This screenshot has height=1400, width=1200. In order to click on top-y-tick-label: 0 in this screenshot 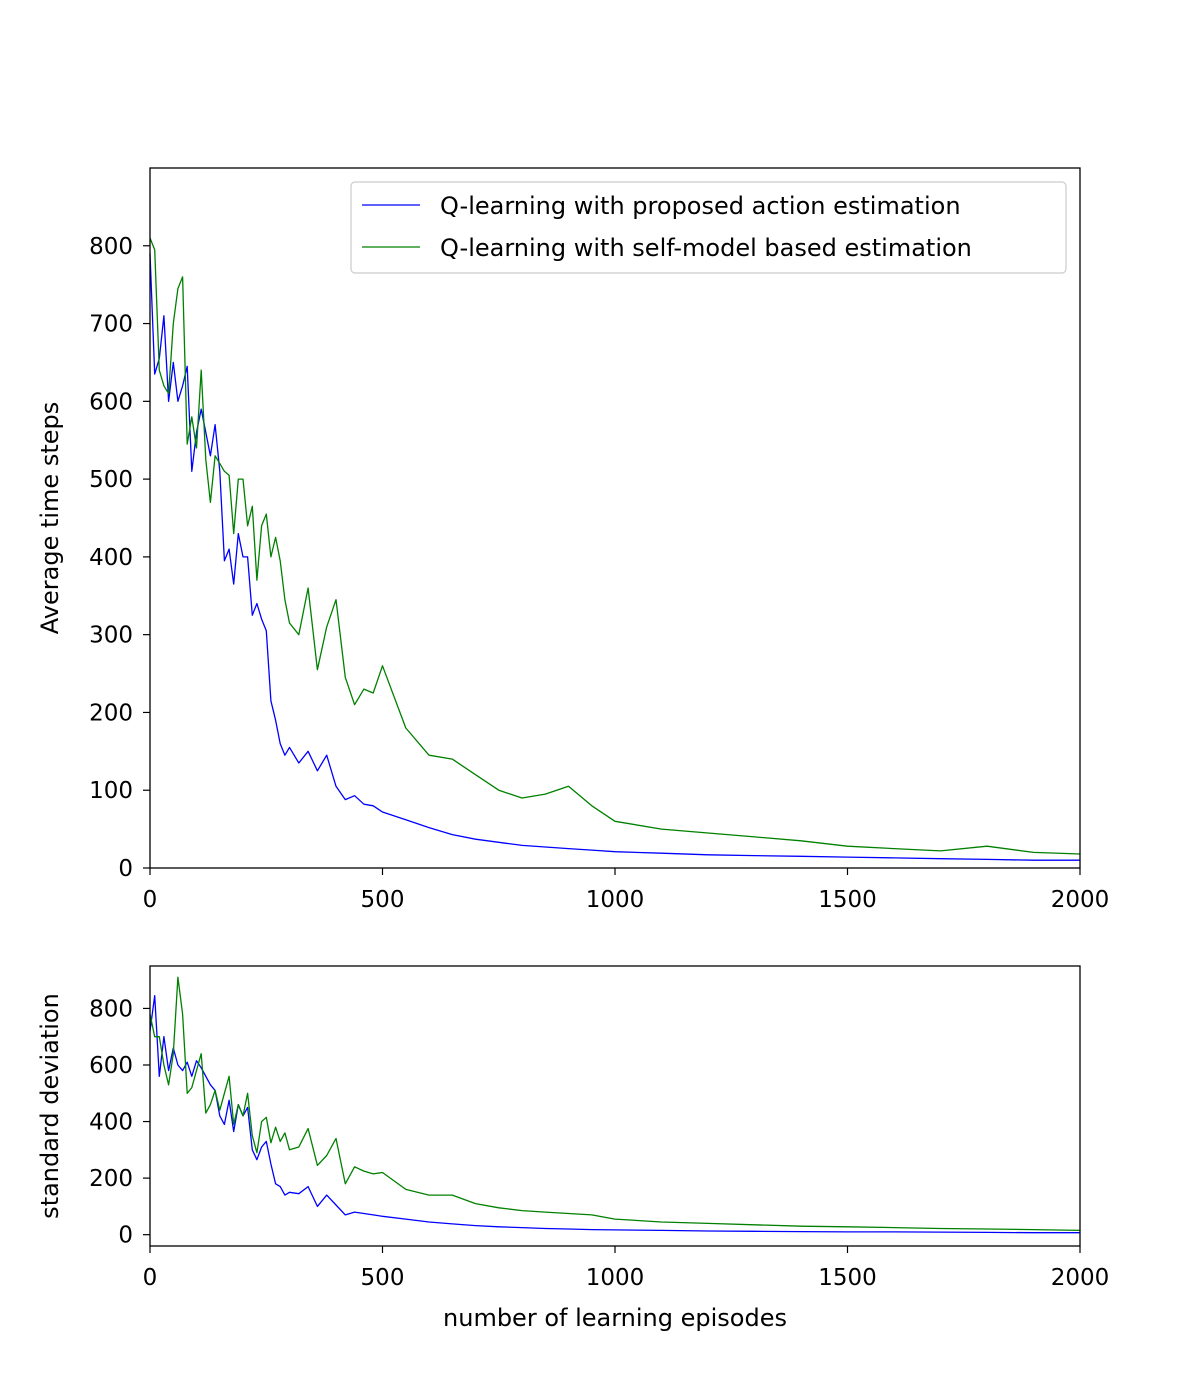, I will do `click(125, 869)`.